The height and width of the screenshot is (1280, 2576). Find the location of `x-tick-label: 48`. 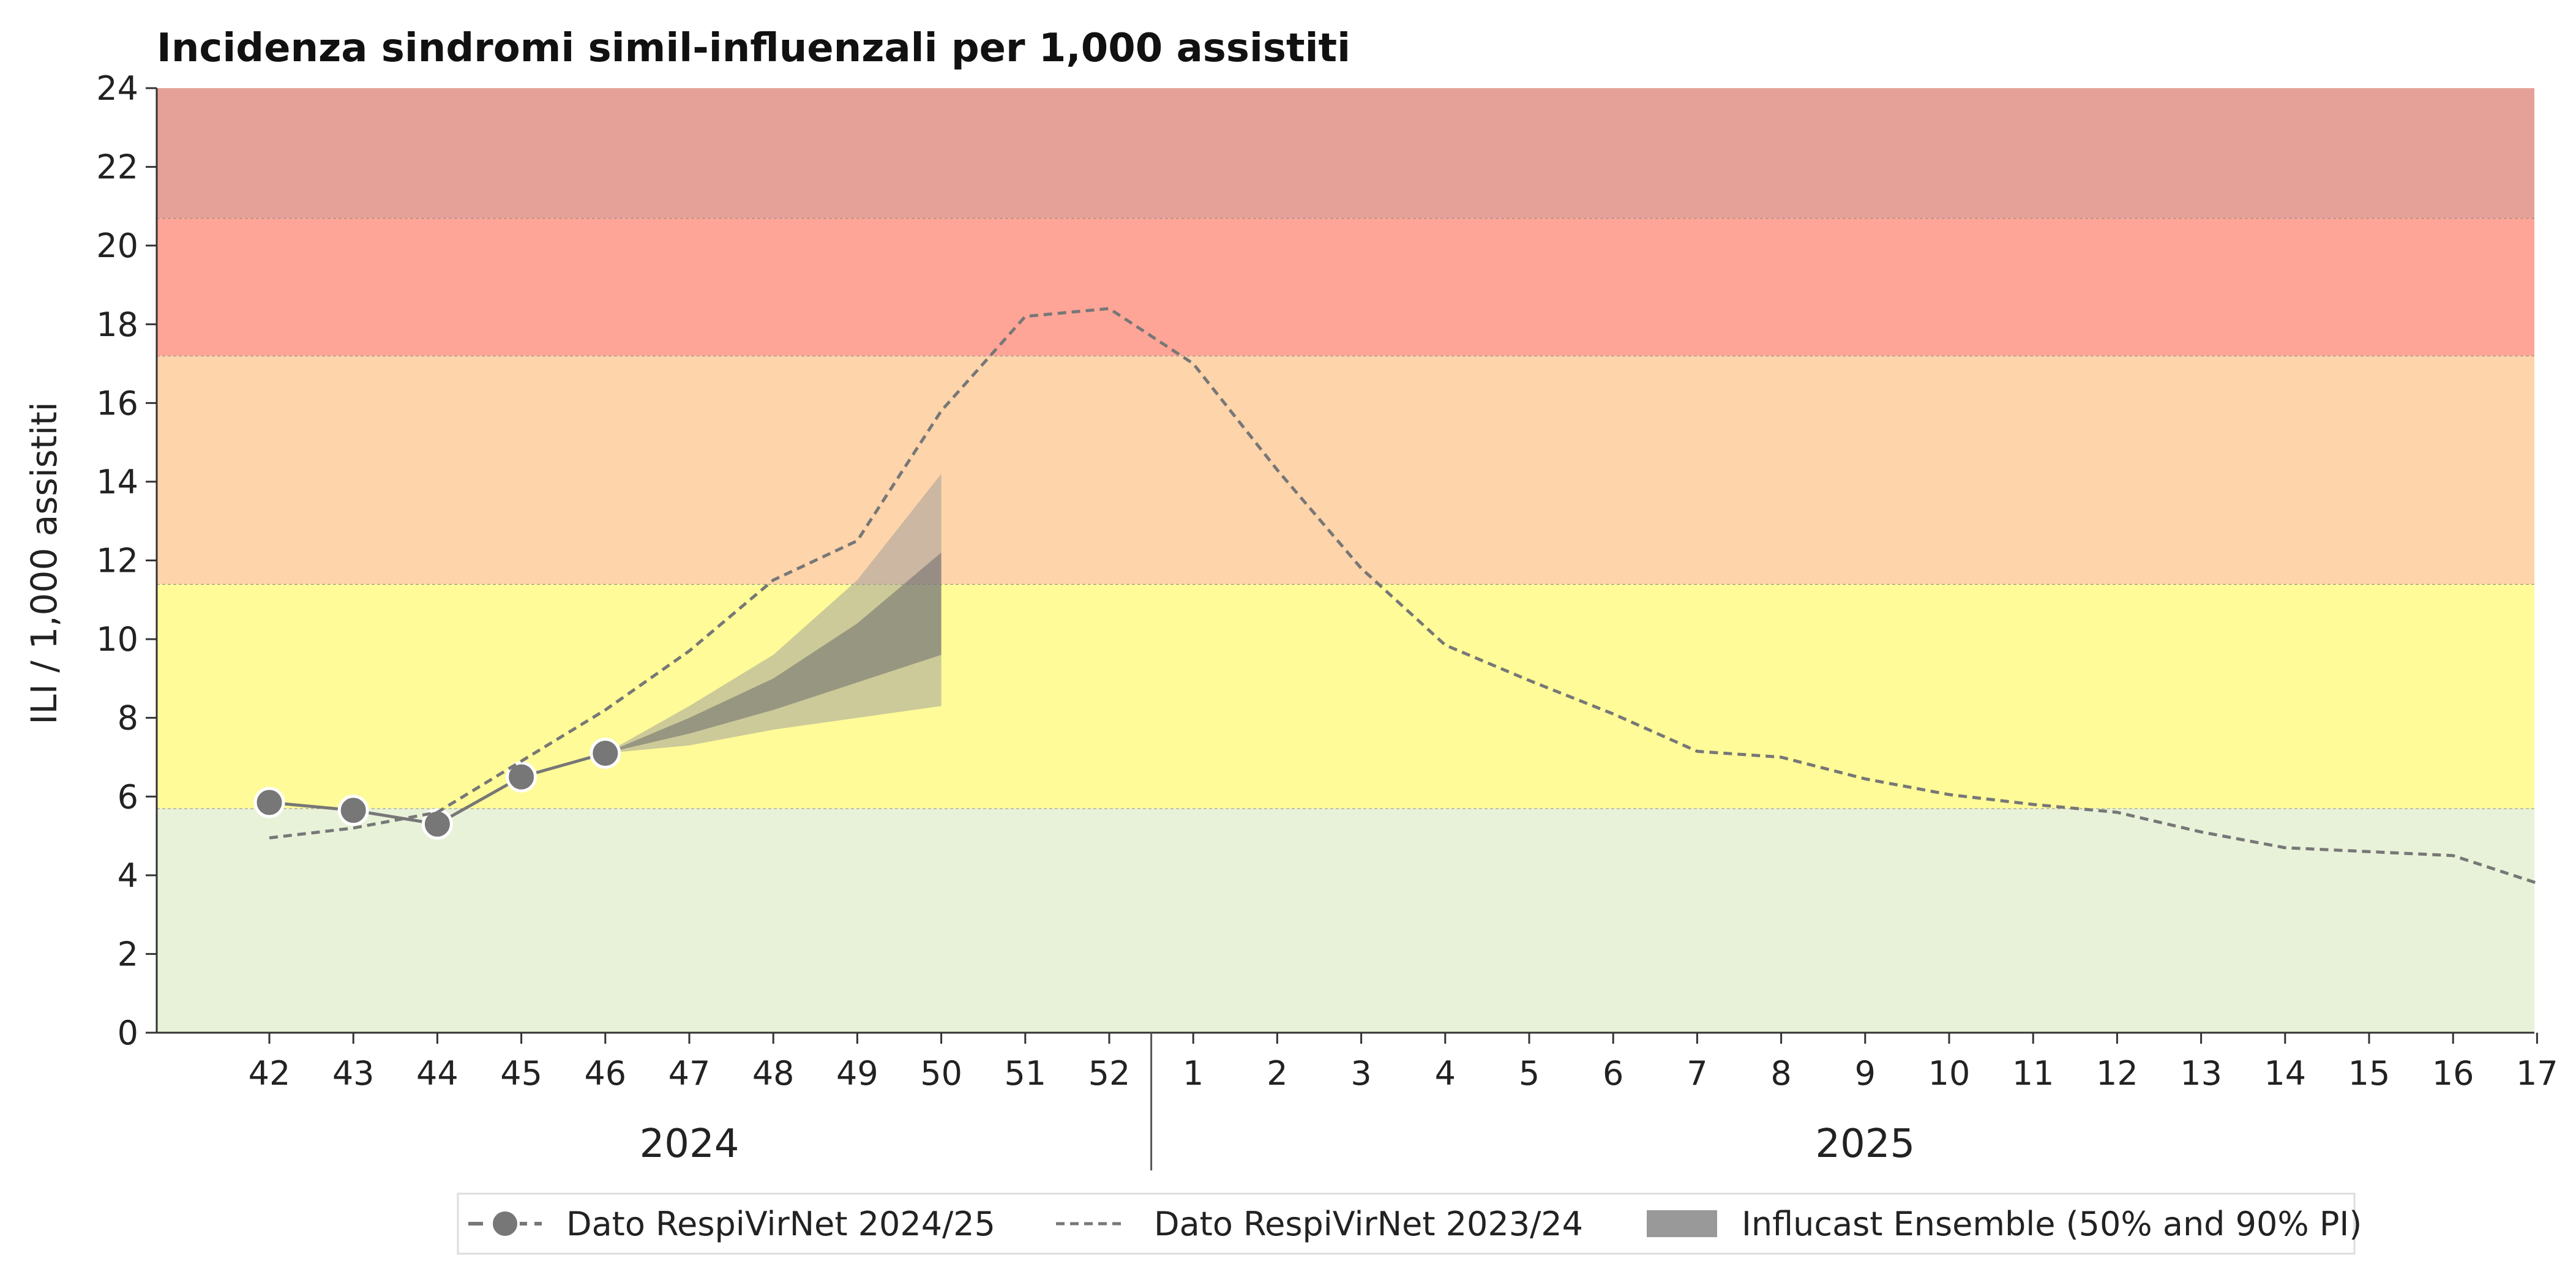

x-tick-label: 48 is located at coordinates (774, 1073).